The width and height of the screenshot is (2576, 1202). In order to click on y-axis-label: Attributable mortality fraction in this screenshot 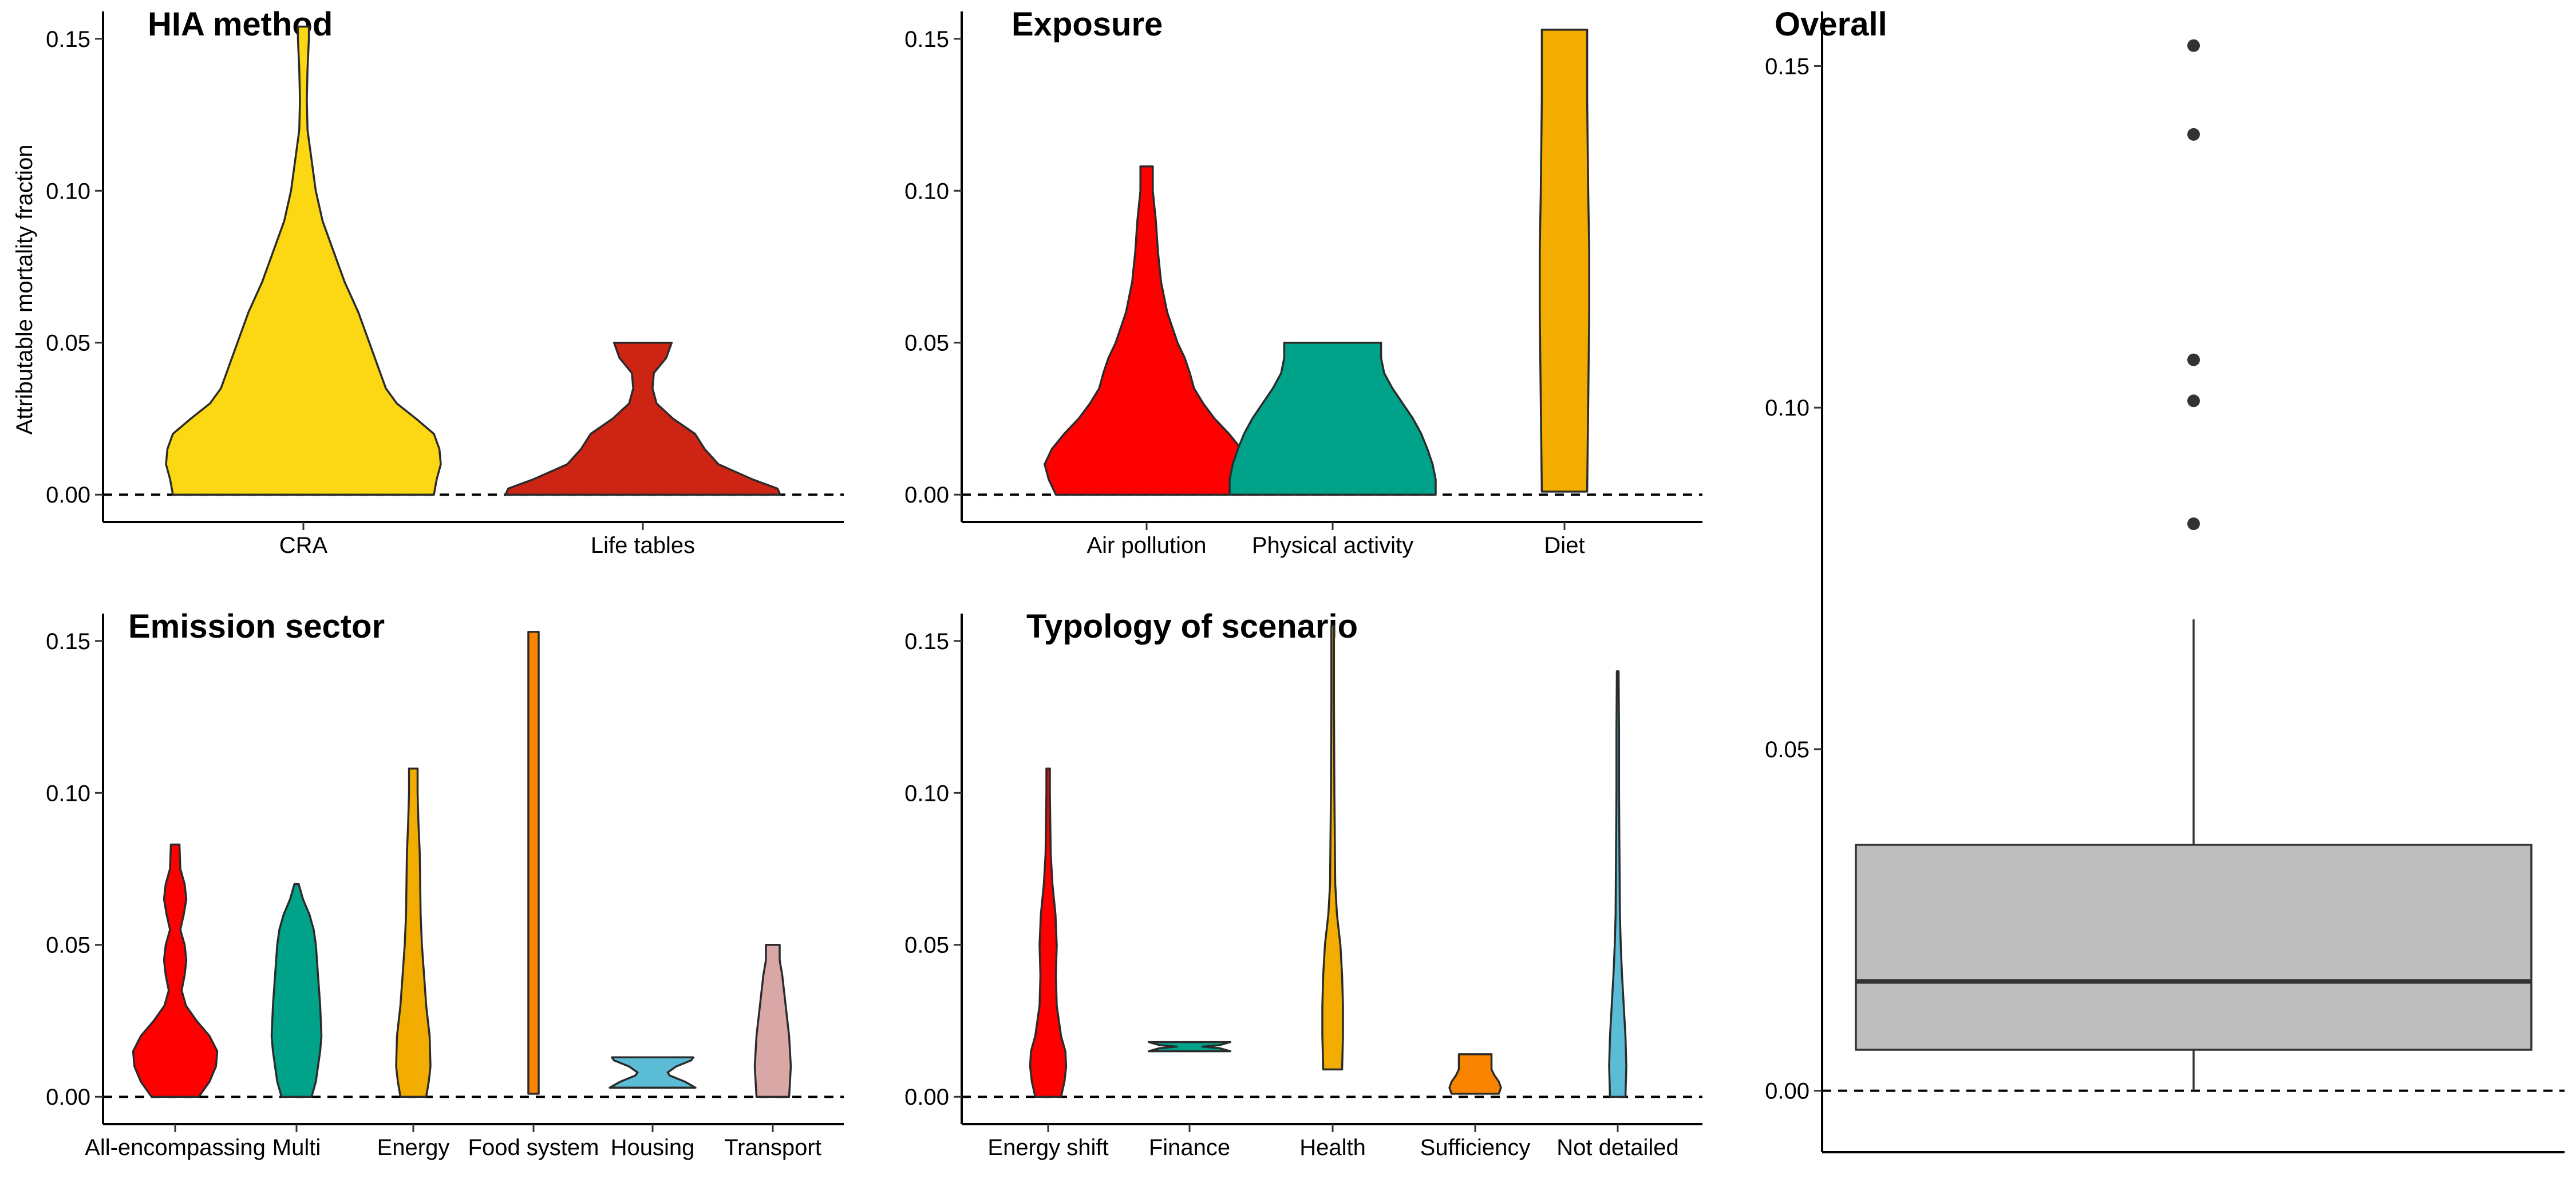, I will do `click(24, 290)`.